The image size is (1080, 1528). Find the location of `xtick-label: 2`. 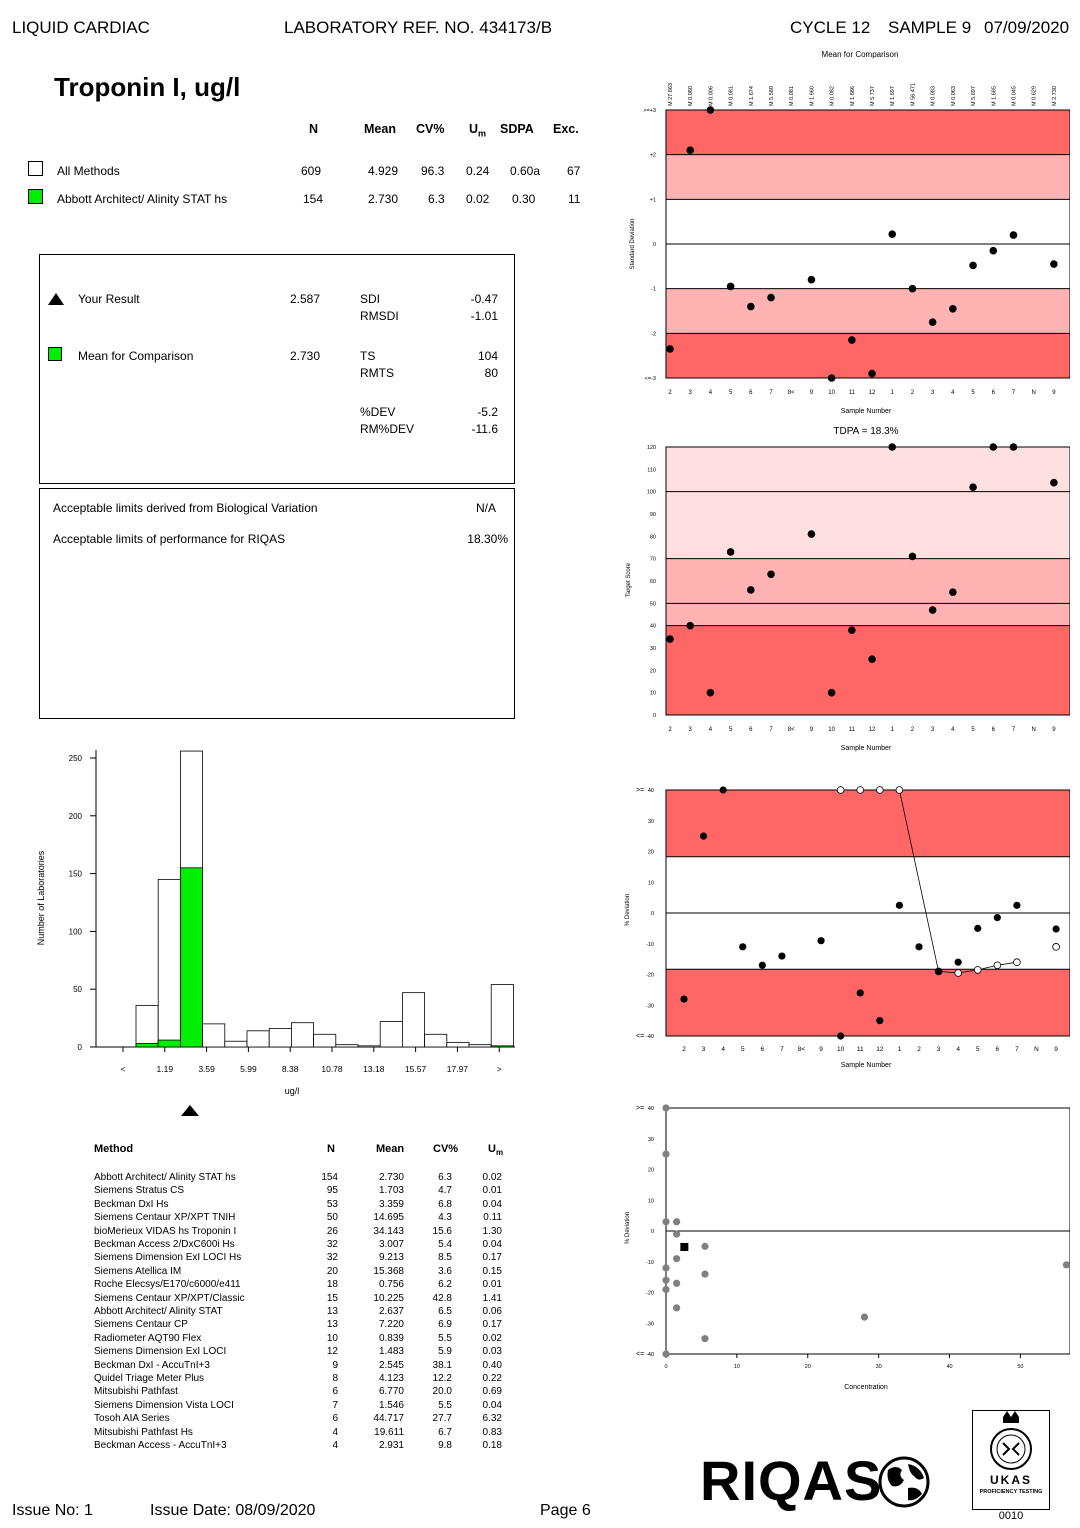

xtick-label: 2 is located at coordinates (684, 1049).